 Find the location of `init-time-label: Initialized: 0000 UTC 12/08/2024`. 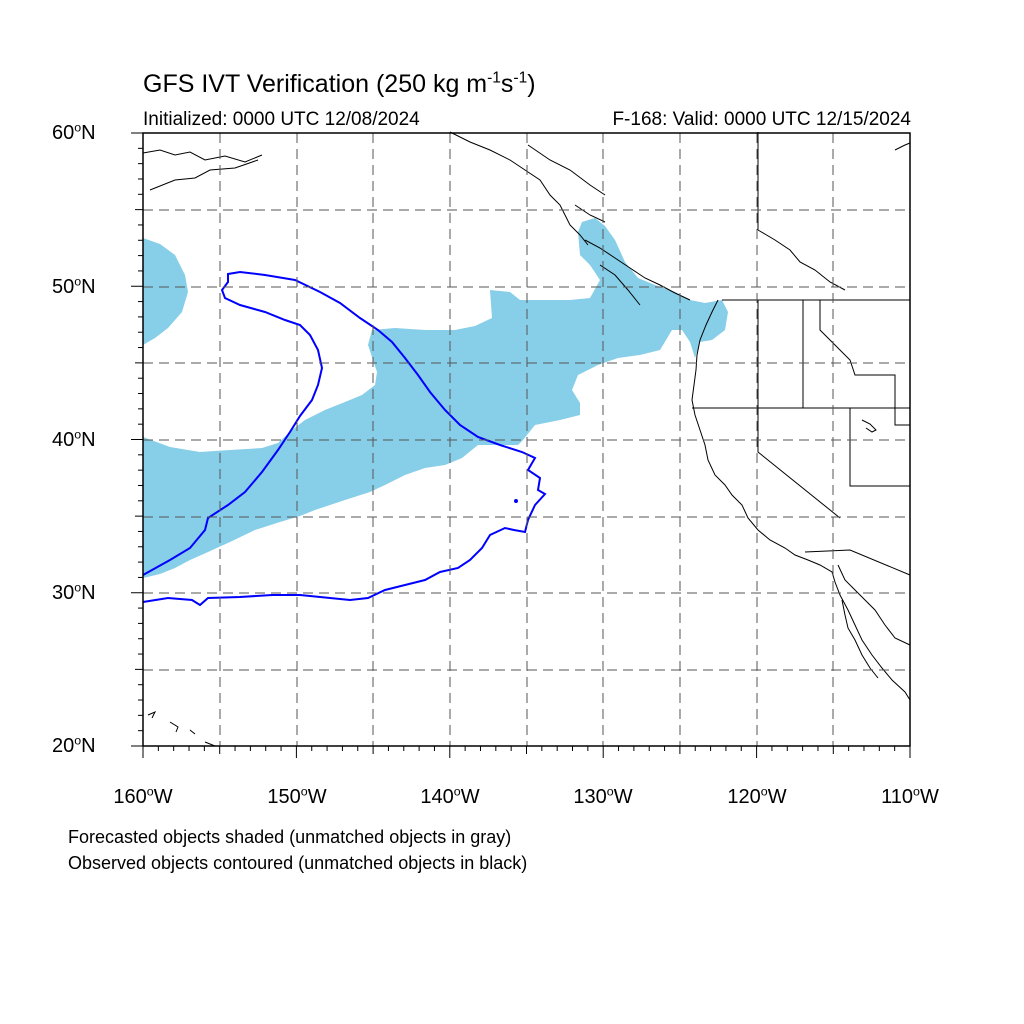

init-time-label: Initialized: 0000 UTC 12/08/2024 is located at coordinates (281, 119).